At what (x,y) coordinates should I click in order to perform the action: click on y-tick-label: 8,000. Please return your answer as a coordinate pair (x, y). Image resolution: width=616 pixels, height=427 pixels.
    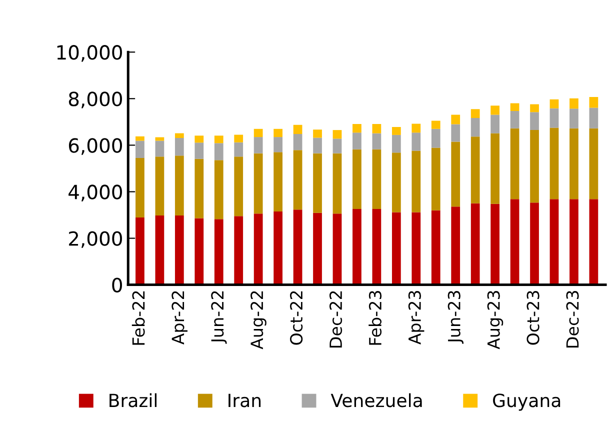
    Looking at the image, I should click on (95, 100).